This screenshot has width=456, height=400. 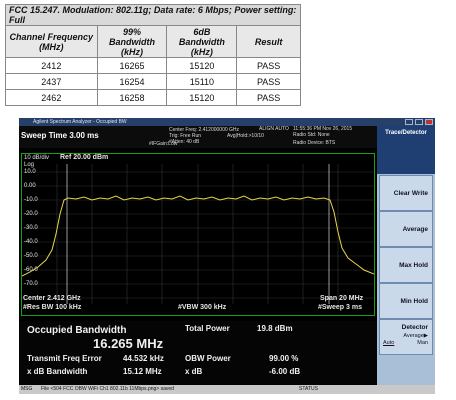 What do you see at coordinates (340, 307) in the screenshot?
I see `sweep: #Sweep 3 ms` at bounding box center [340, 307].